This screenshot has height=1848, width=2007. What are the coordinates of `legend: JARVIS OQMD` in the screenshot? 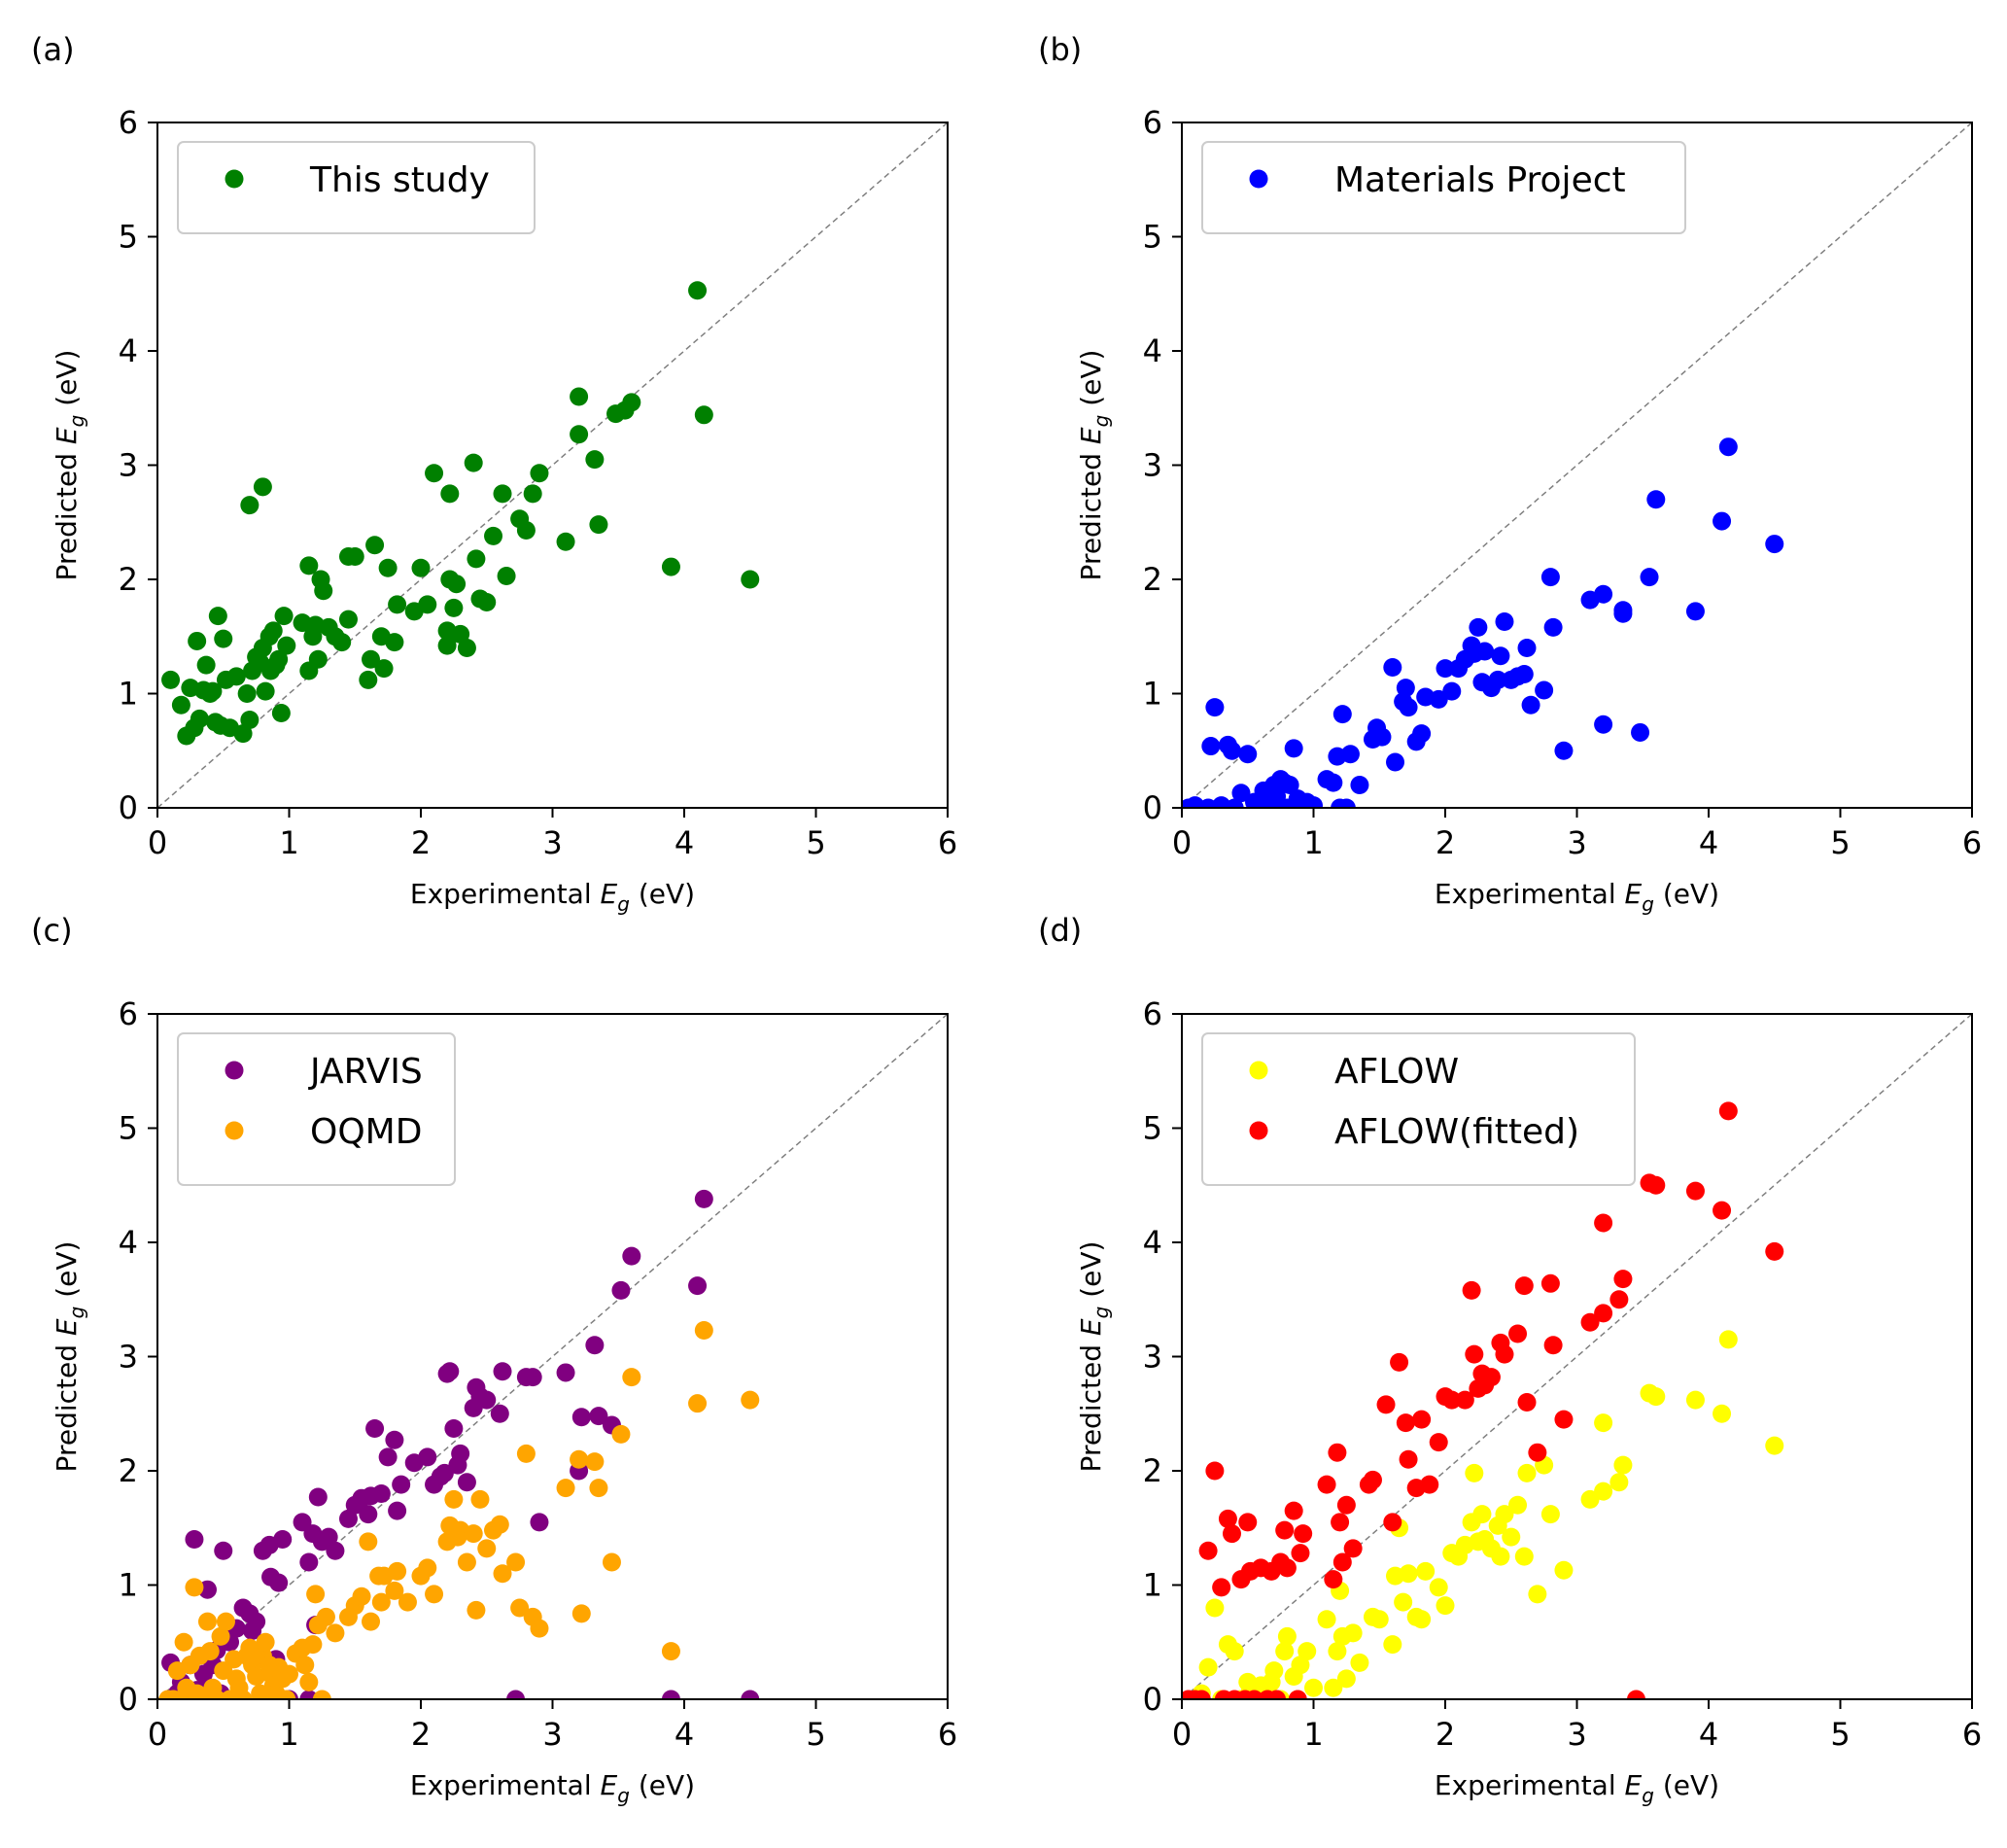 It's located at (316, 1109).